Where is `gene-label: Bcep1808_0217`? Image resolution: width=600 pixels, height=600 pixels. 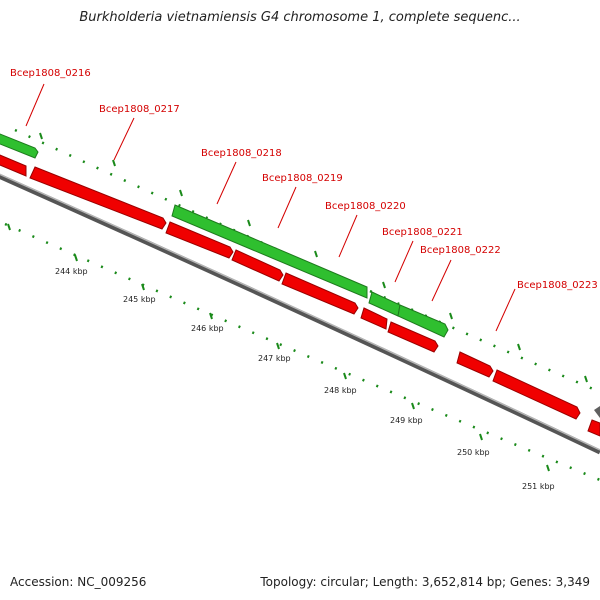 gene-label: Bcep1808_0217 is located at coordinates (139, 109).